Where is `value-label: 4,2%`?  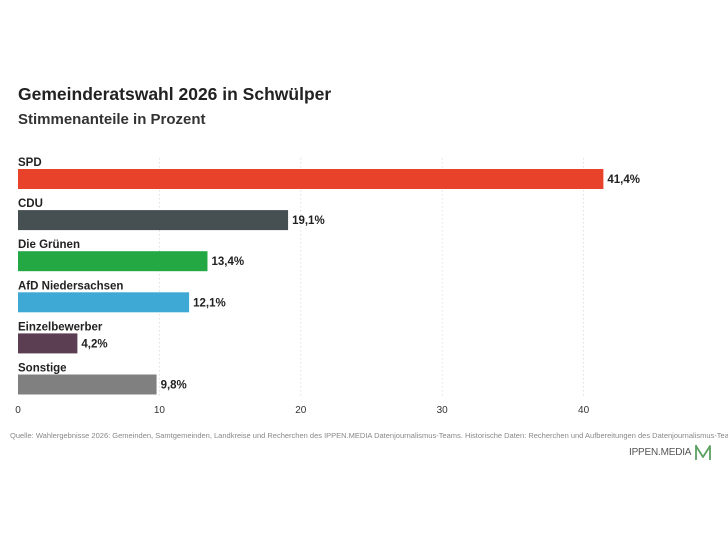
value-label: 4,2% is located at coordinates (94, 344).